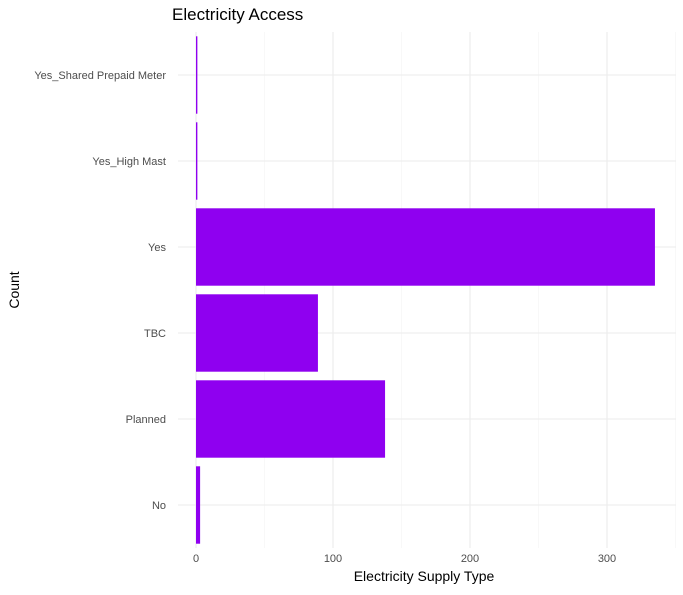 The height and width of the screenshot is (595, 683). What do you see at coordinates (333, 559) in the screenshot?
I see `x-tick-label: 100` at bounding box center [333, 559].